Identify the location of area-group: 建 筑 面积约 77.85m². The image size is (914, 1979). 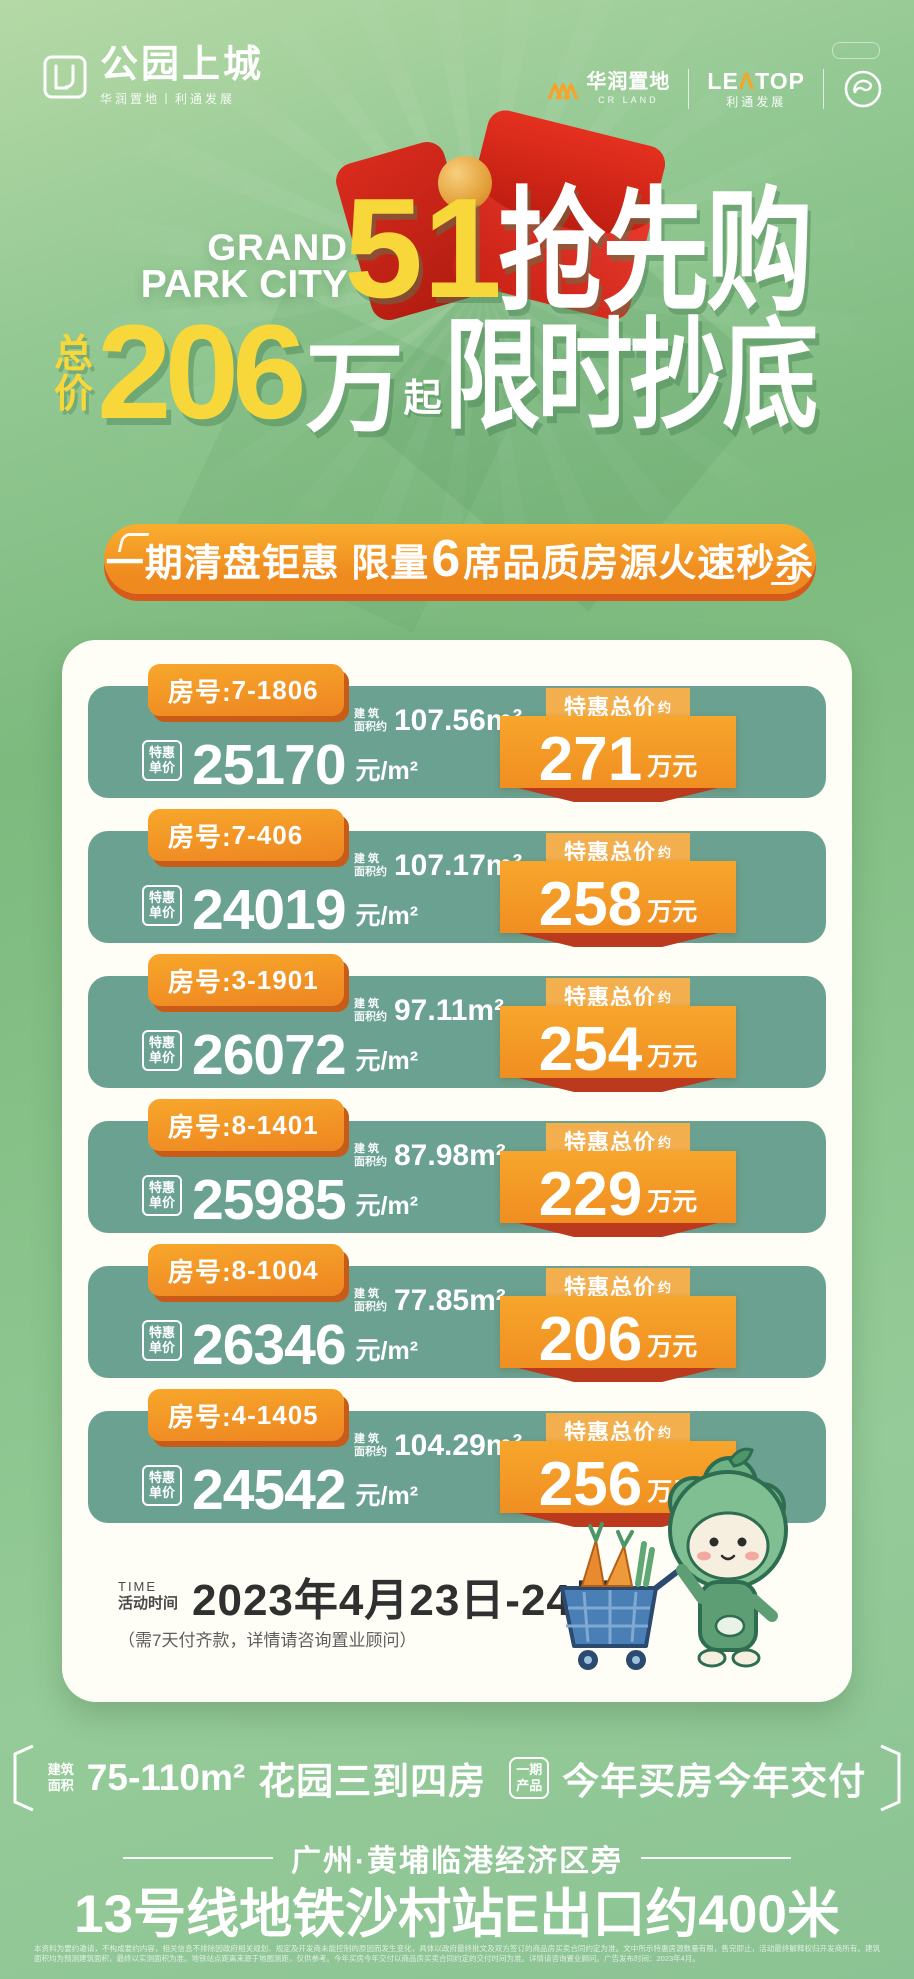
(430, 1301).